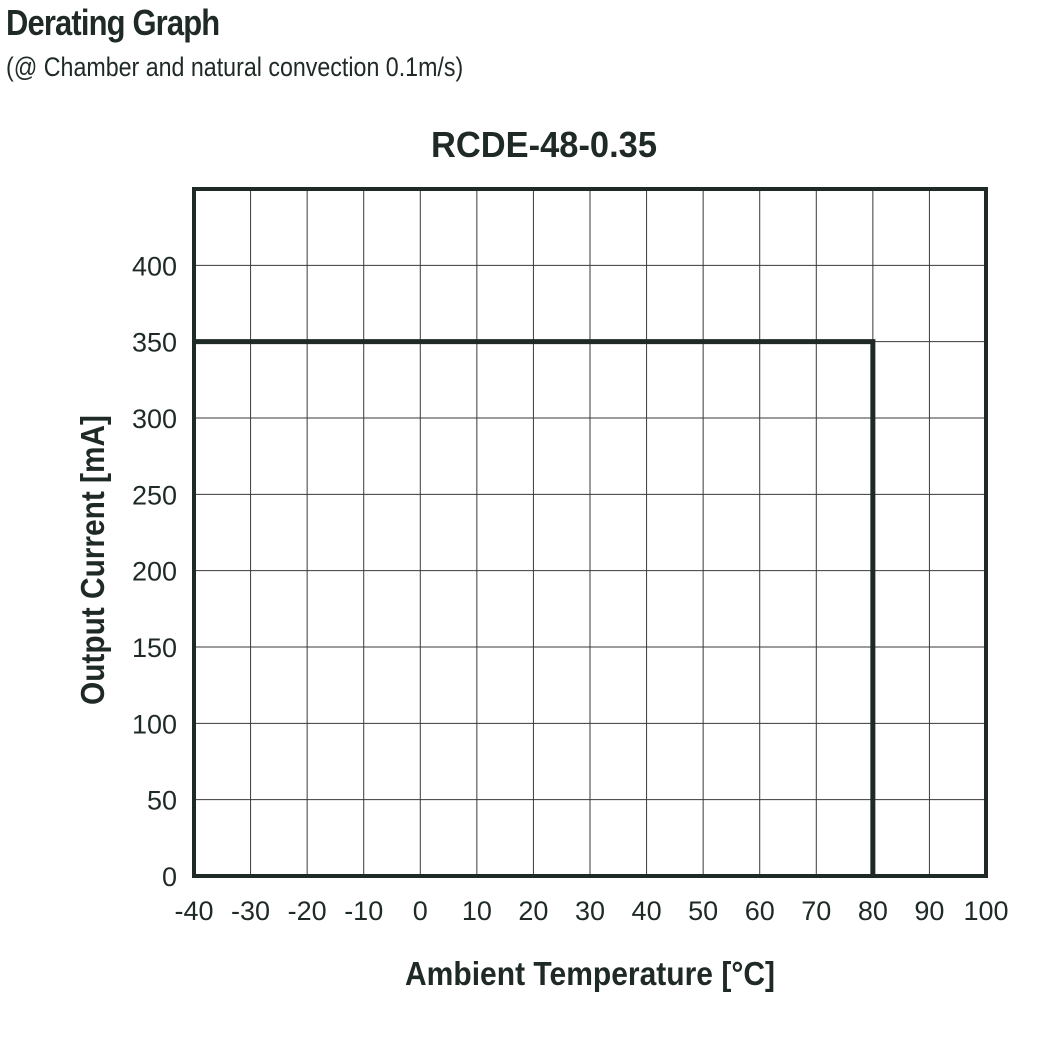 This screenshot has width=1043, height=1053. I want to click on y-tick-labels: 0 50 100 150 200 250 300 350 400, so click(154, 571).